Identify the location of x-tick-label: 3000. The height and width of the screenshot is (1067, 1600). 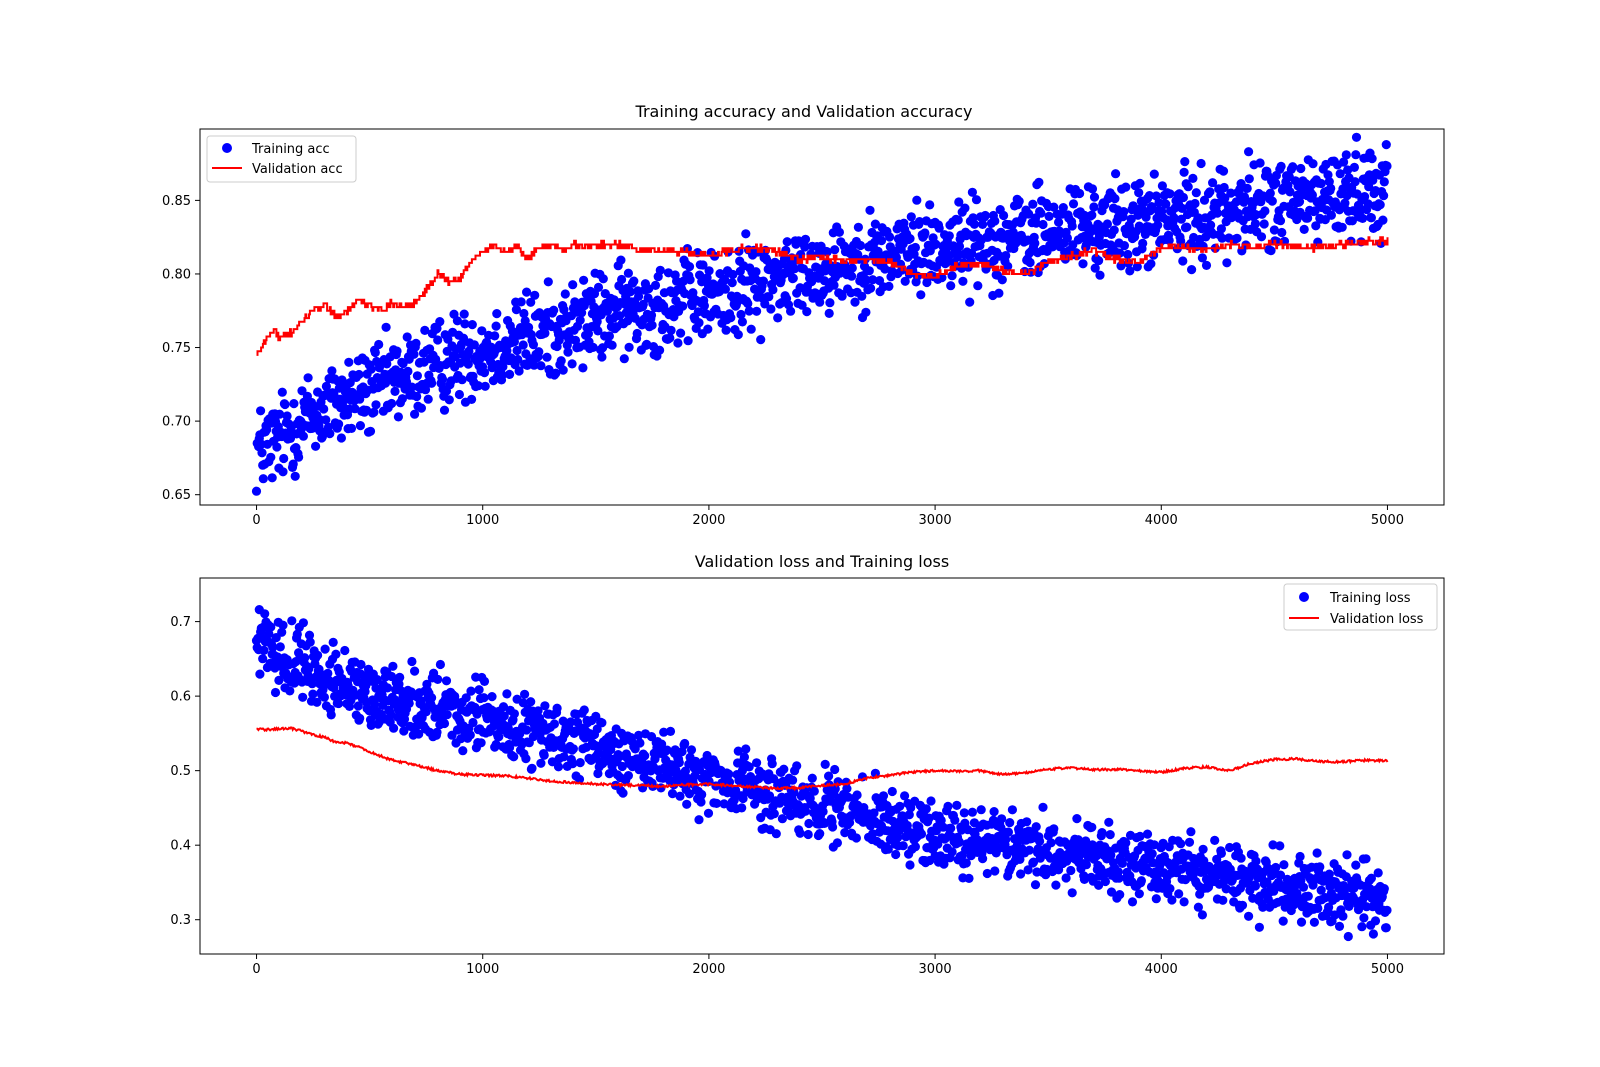
(935, 969).